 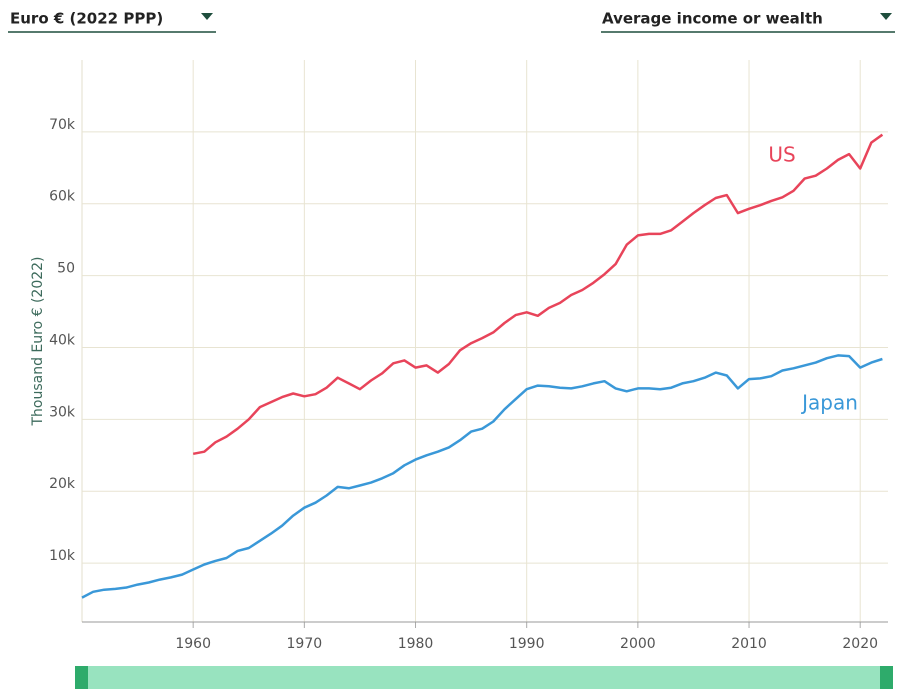 I want to click on range-slider, so click(x=484, y=677).